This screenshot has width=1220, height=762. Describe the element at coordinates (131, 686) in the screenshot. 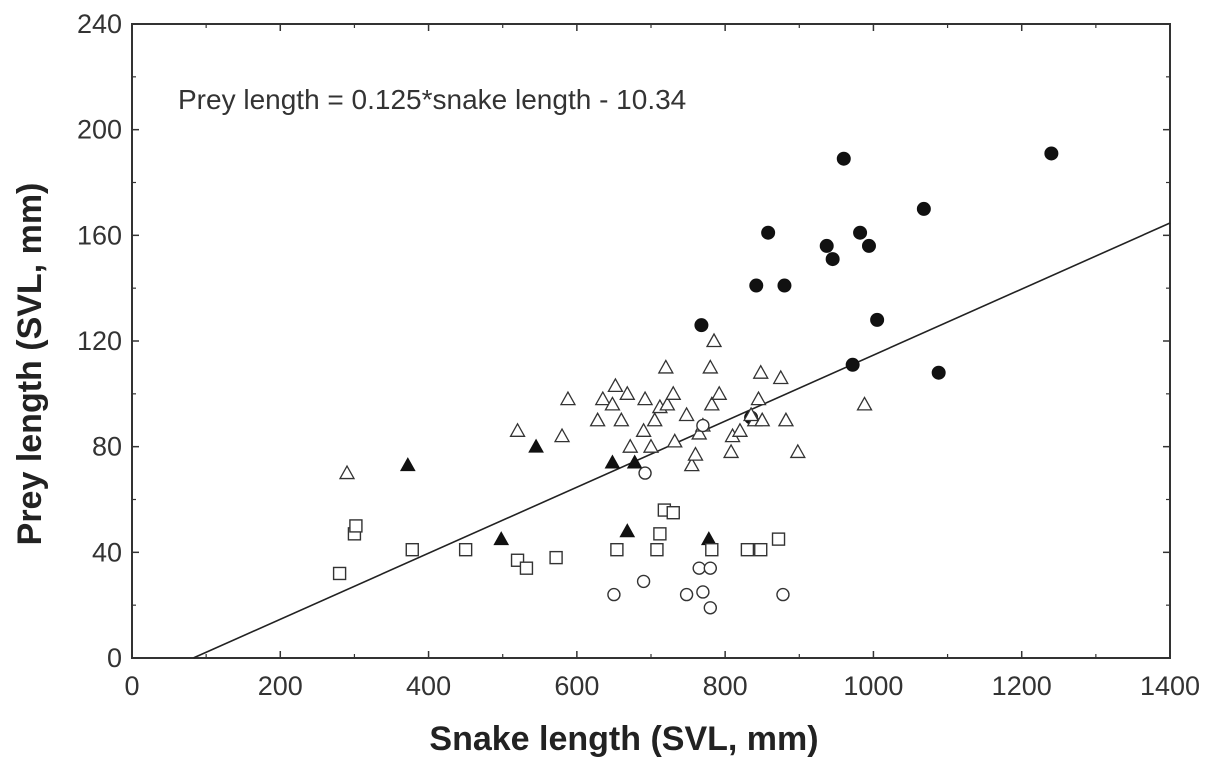

I see `x-tick-label: 0` at that location.